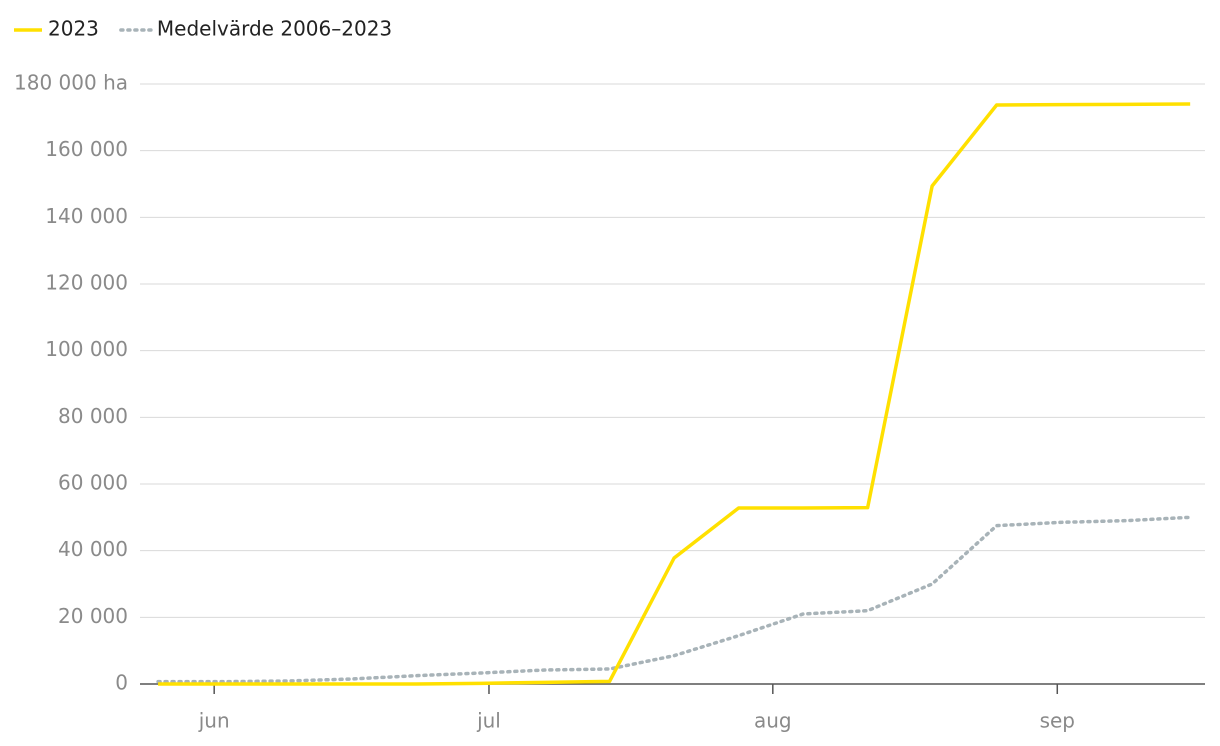 The height and width of the screenshot is (746, 1220). I want to click on y-tick-label: 120 000, so click(86, 283).